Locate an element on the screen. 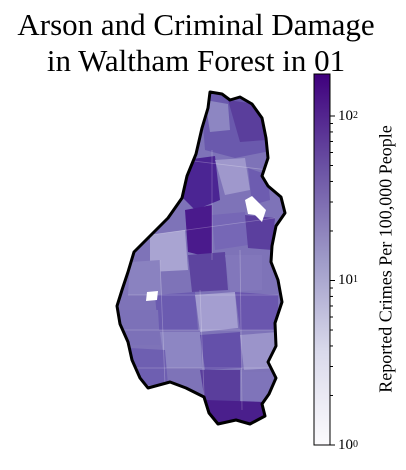 The height and width of the screenshot is (470, 406). region-highams-park is located at coordinates (198, 231).